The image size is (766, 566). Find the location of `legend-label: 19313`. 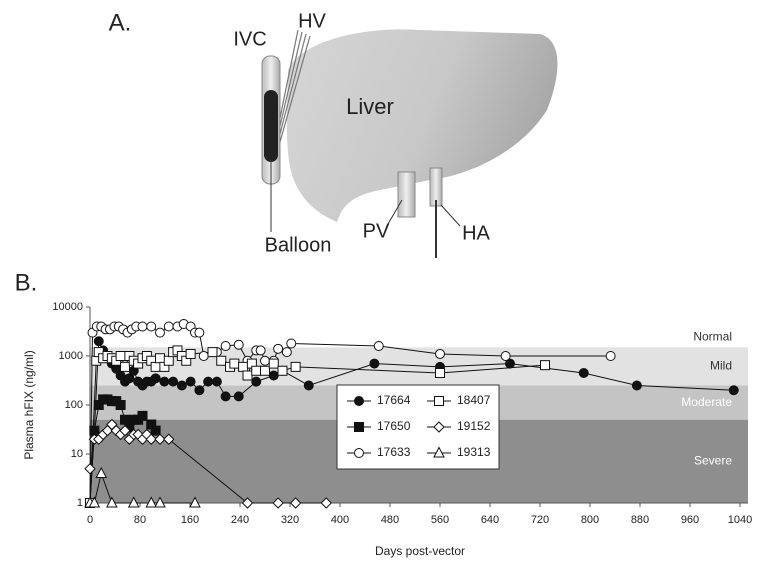

legend-label: 19313 is located at coordinates (474, 452).